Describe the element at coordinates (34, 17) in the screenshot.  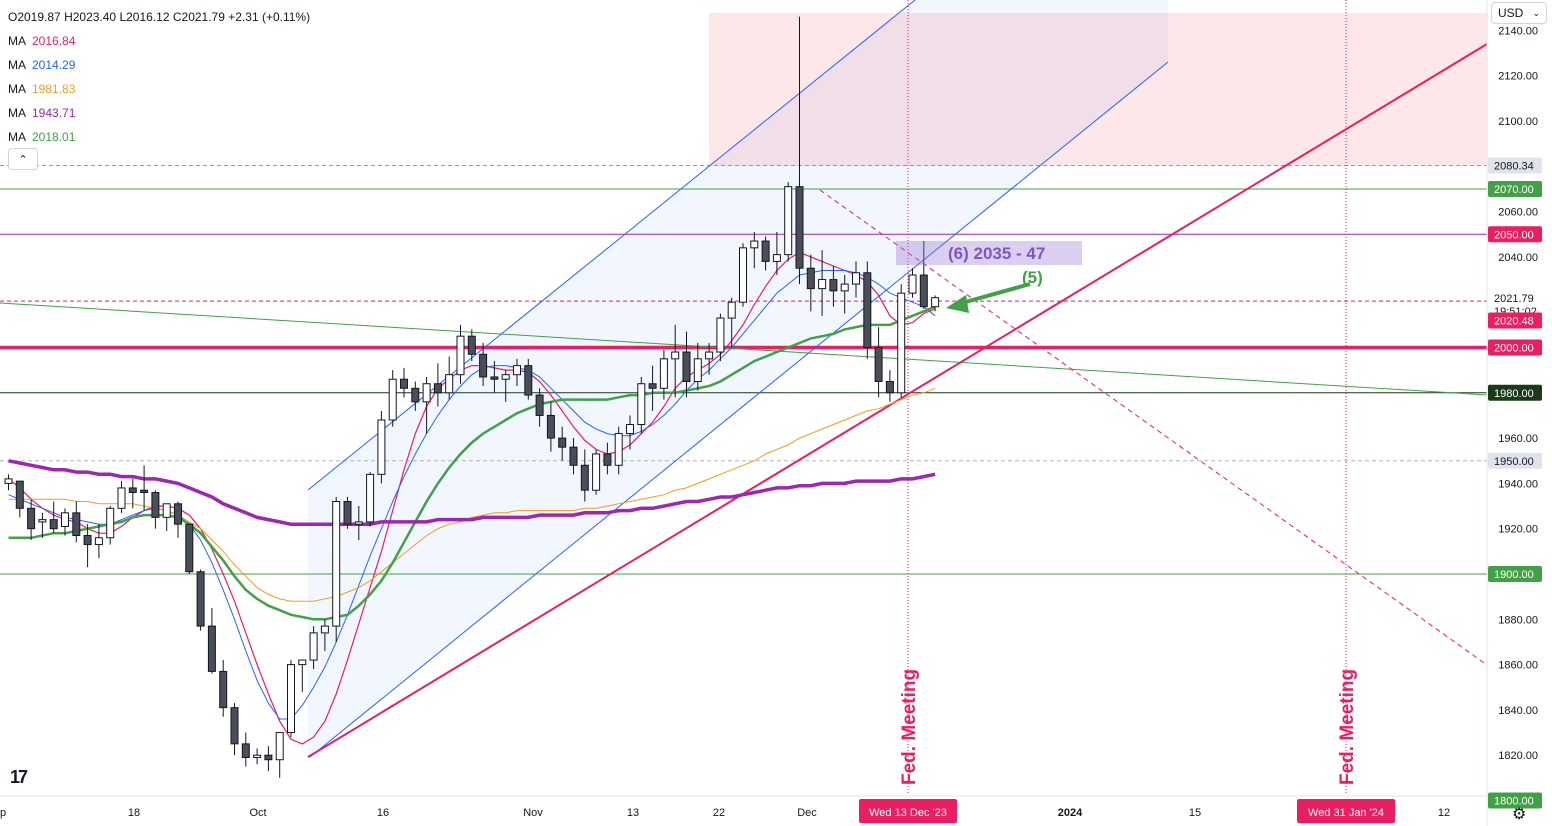
I see `open-value: O2019.87` at that location.